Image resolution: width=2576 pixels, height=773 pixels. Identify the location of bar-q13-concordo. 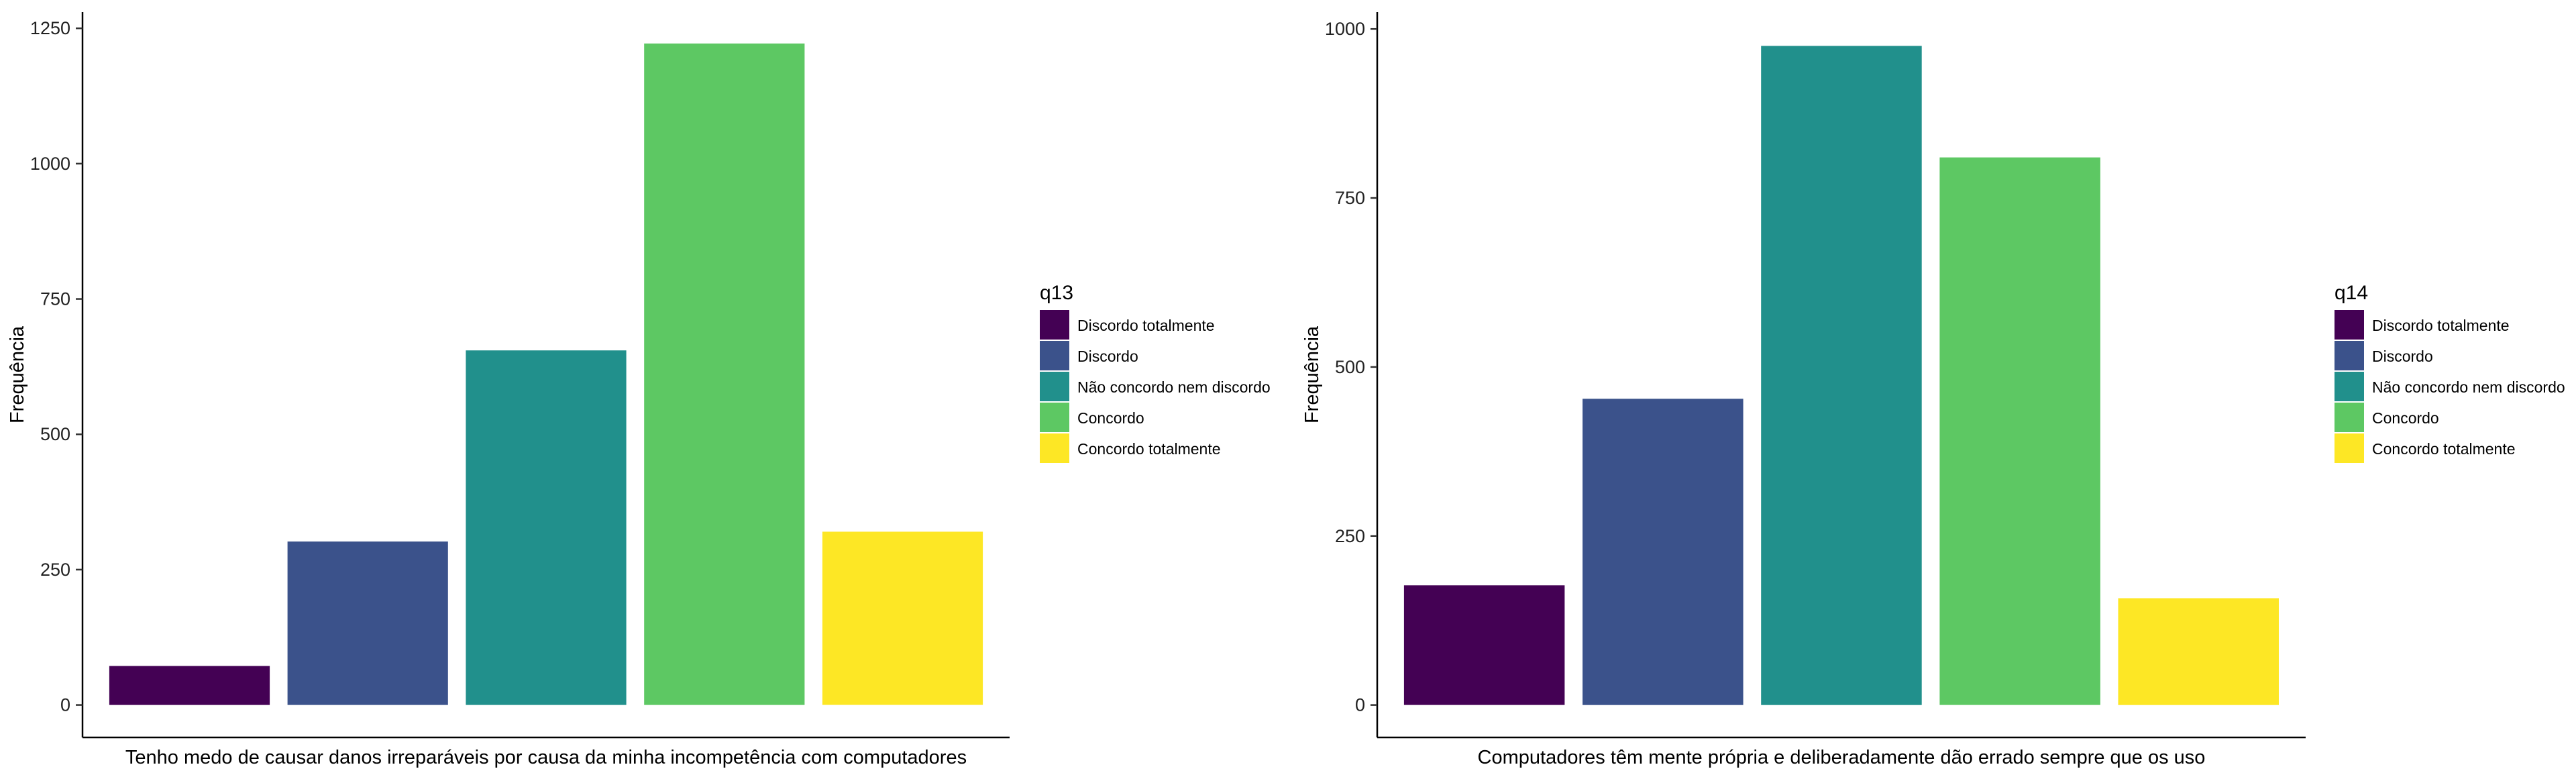
(724, 374).